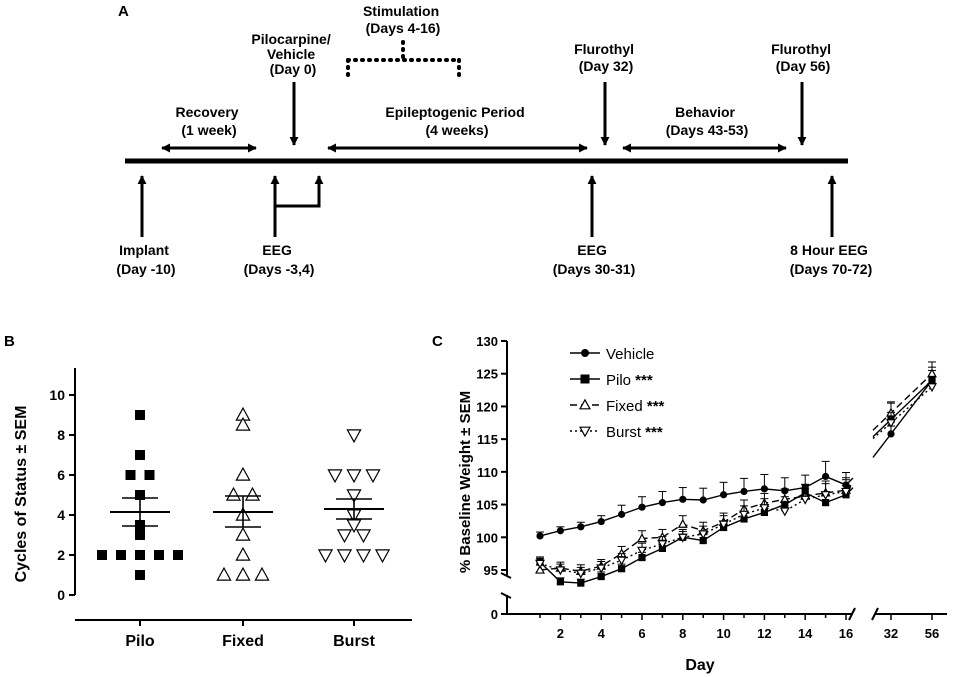 Image resolution: width=957 pixels, height=677 pixels. What do you see at coordinates (354, 641) in the screenshot?
I see `x-tick-label: Burst` at bounding box center [354, 641].